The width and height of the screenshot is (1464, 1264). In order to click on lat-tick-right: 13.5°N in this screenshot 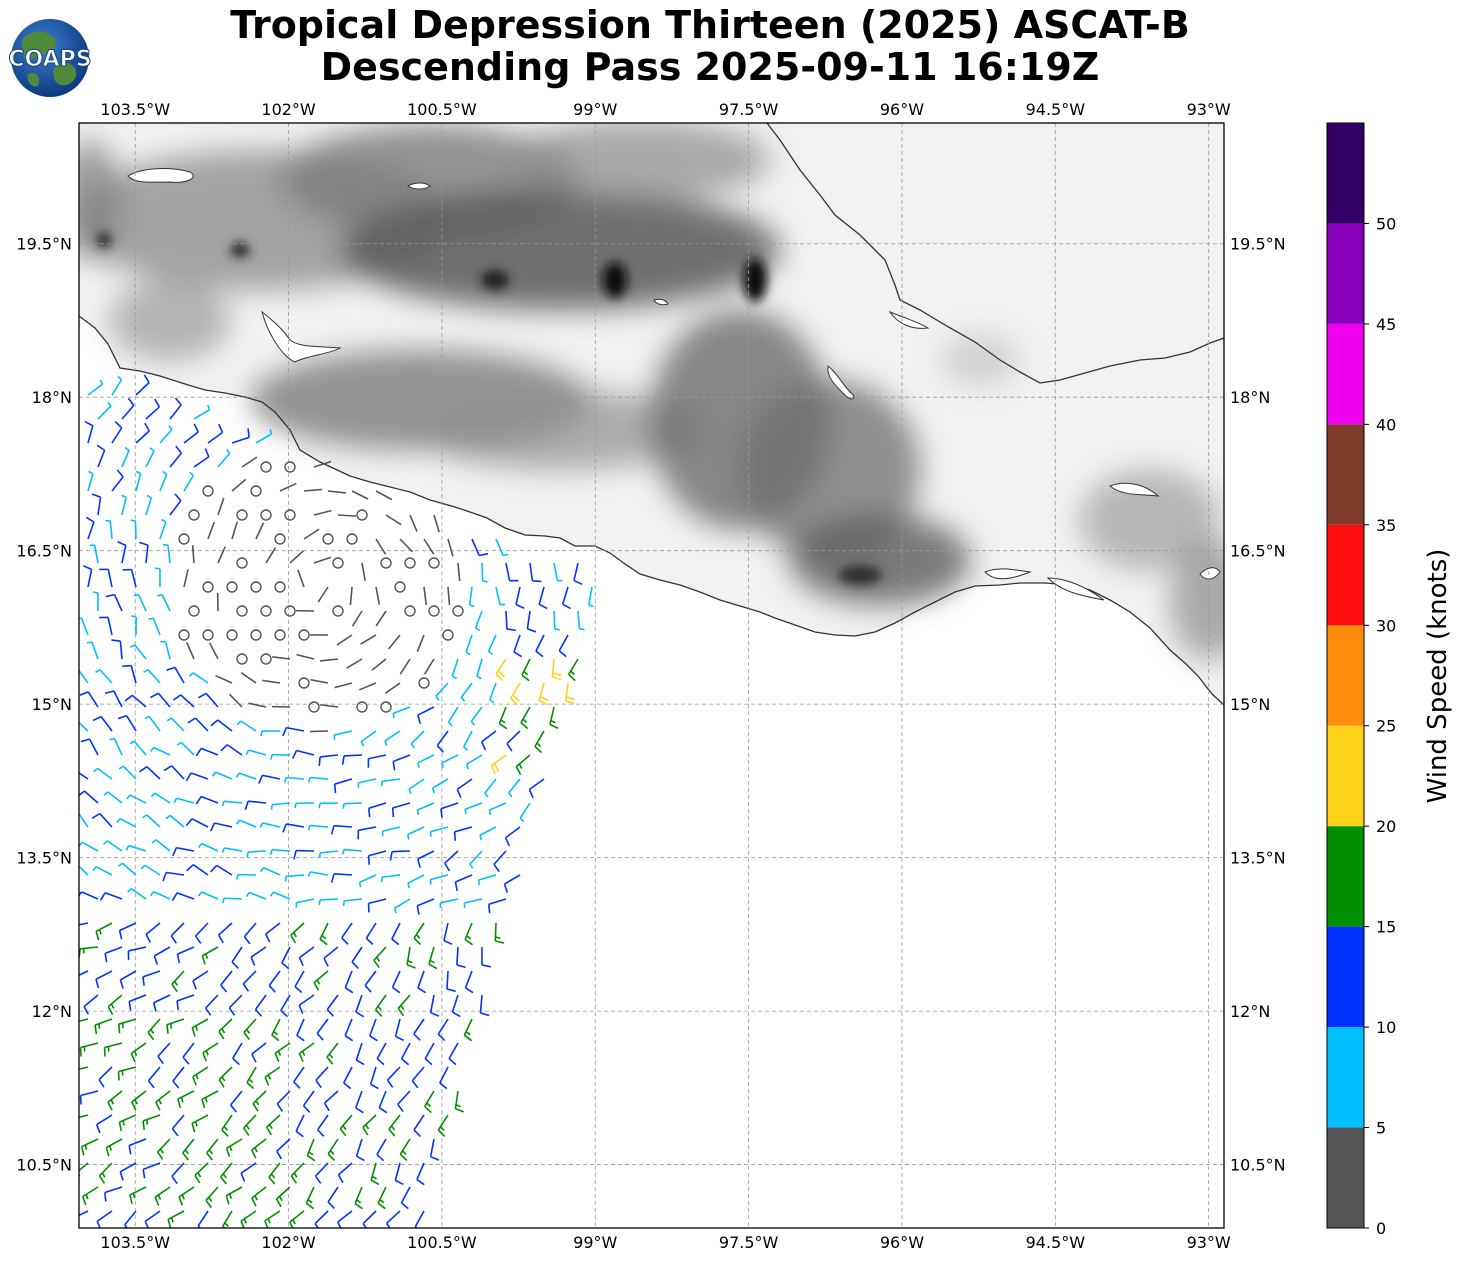, I will do `click(1258, 858)`.